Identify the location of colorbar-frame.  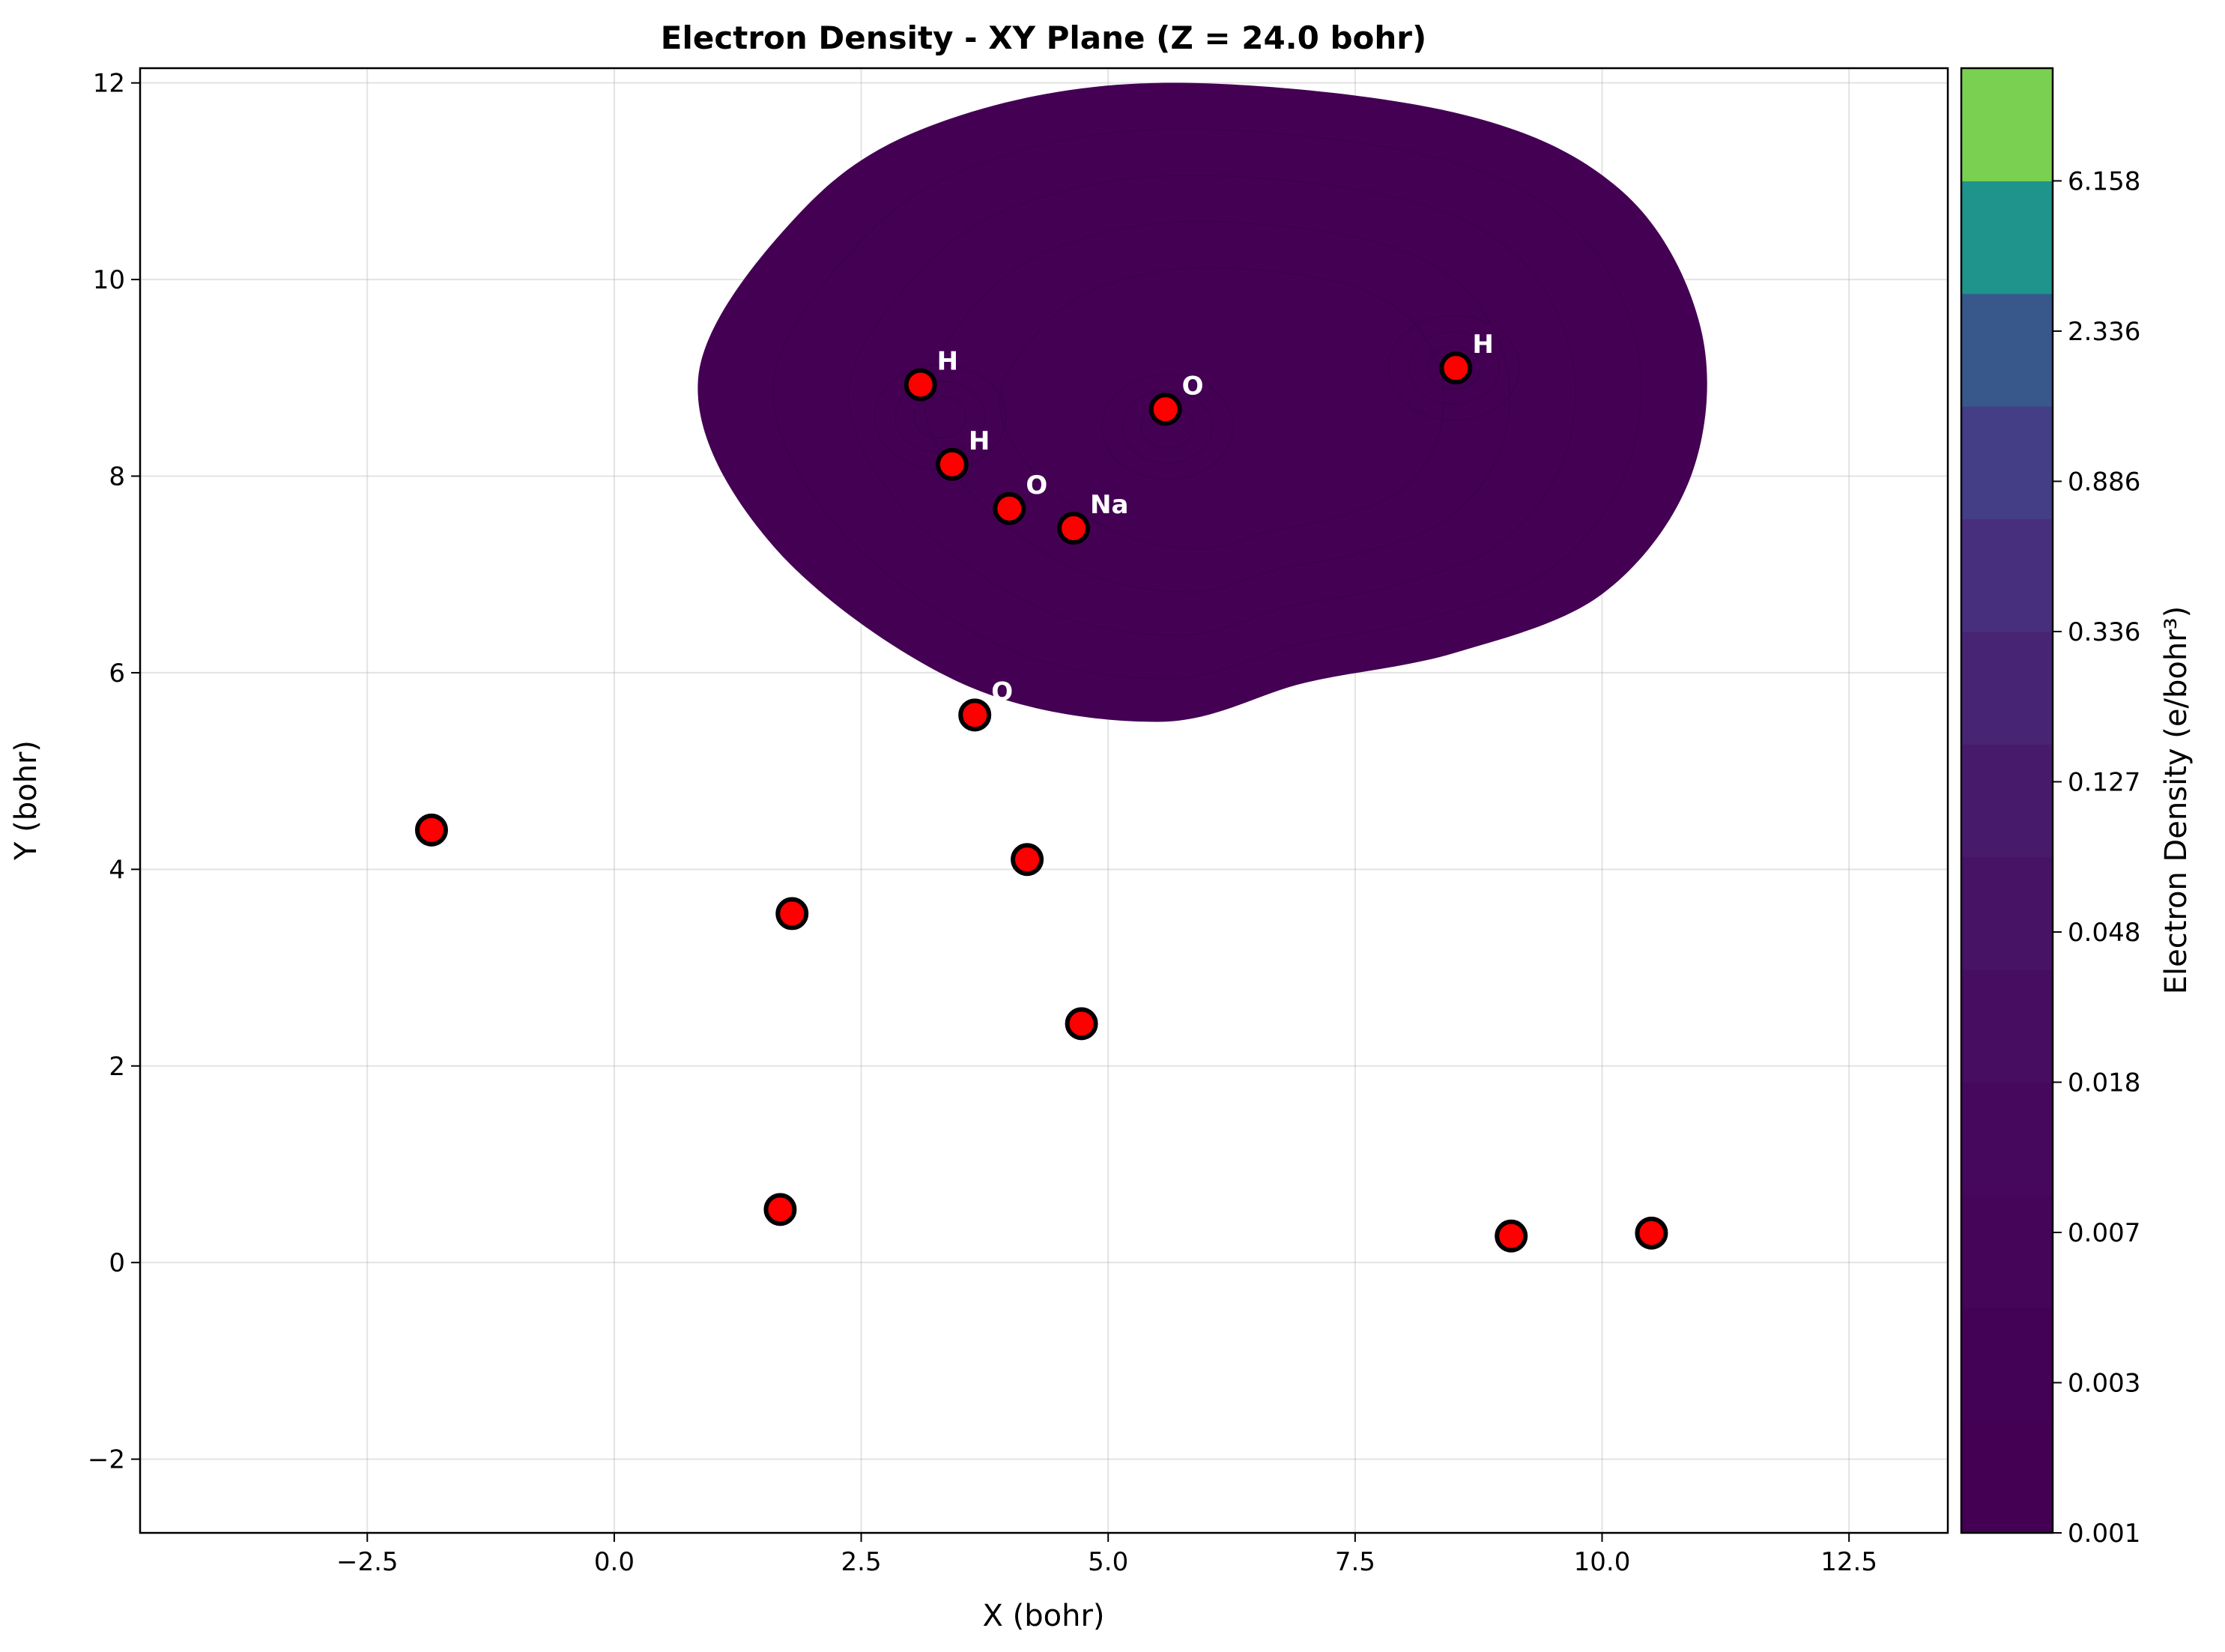
(2007, 800).